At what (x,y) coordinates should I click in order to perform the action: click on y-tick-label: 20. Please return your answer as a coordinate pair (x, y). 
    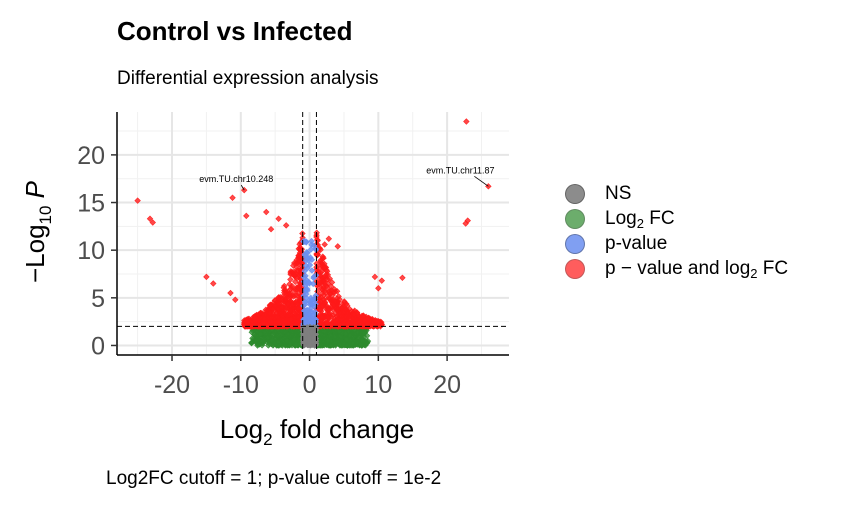
    Looking at the image, I should click on (91, 156).